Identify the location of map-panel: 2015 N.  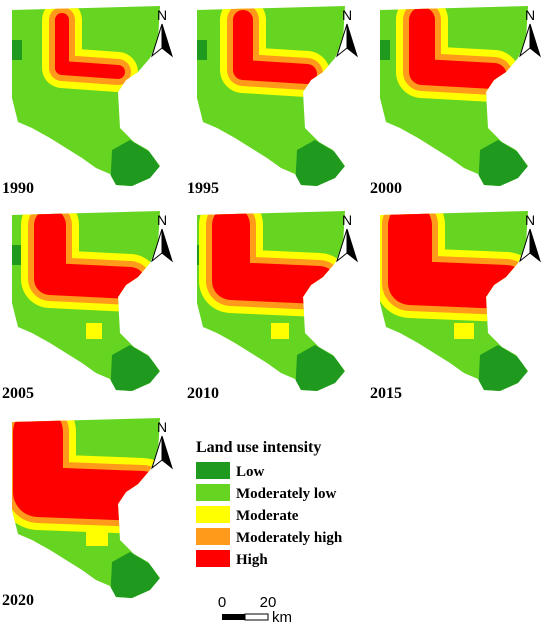
(455, 306).